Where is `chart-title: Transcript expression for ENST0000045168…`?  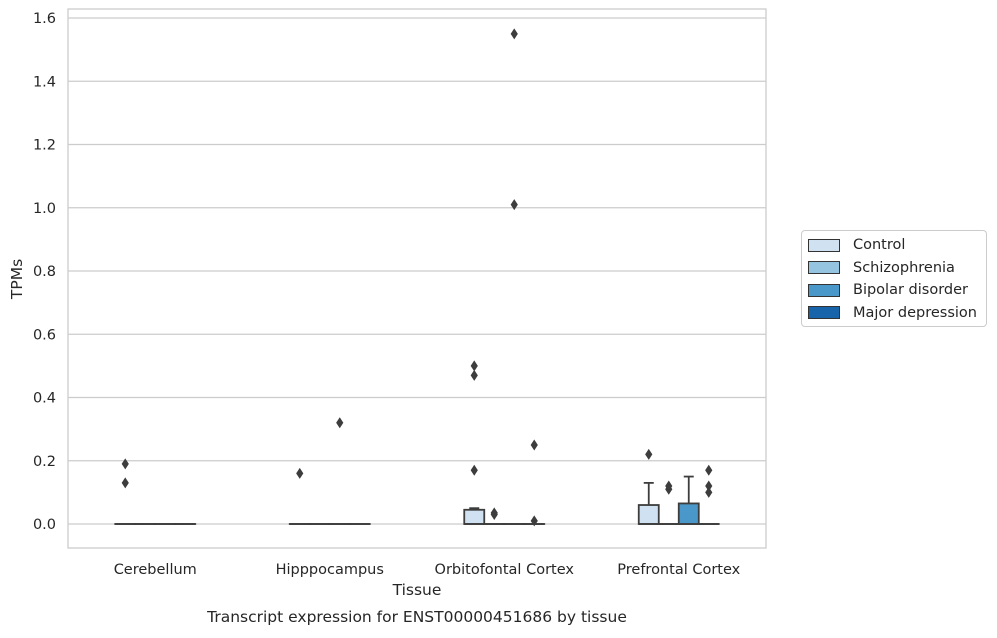
chart-title: Transcript expression for ENST0000045168… is located at coordinates (416, 617).